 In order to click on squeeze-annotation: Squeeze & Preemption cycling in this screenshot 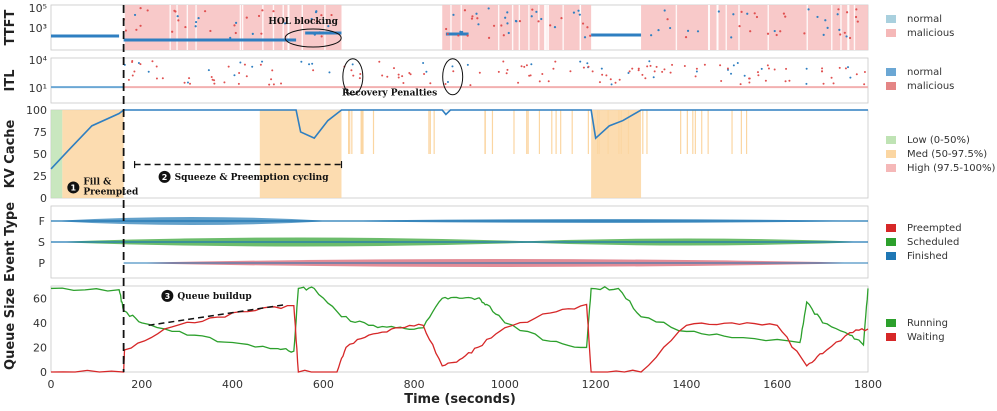, I will do `click(252, 178)`.